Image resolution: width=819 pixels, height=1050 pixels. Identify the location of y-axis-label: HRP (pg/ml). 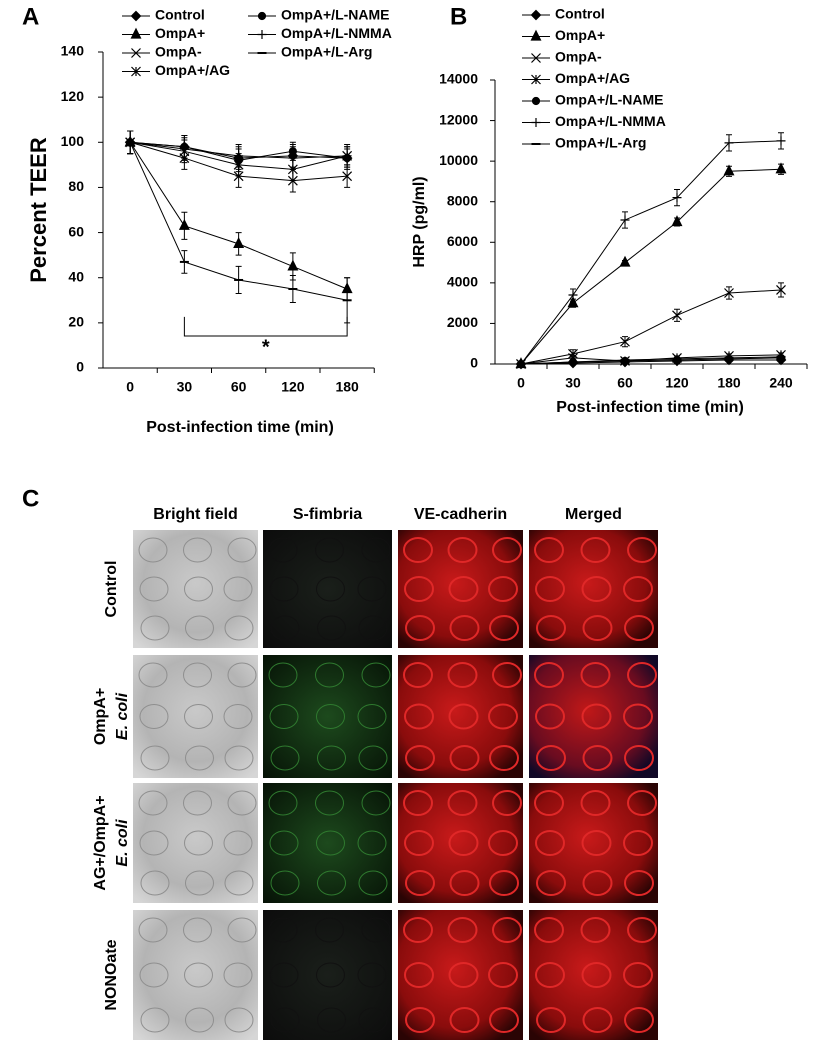
(419, 221).